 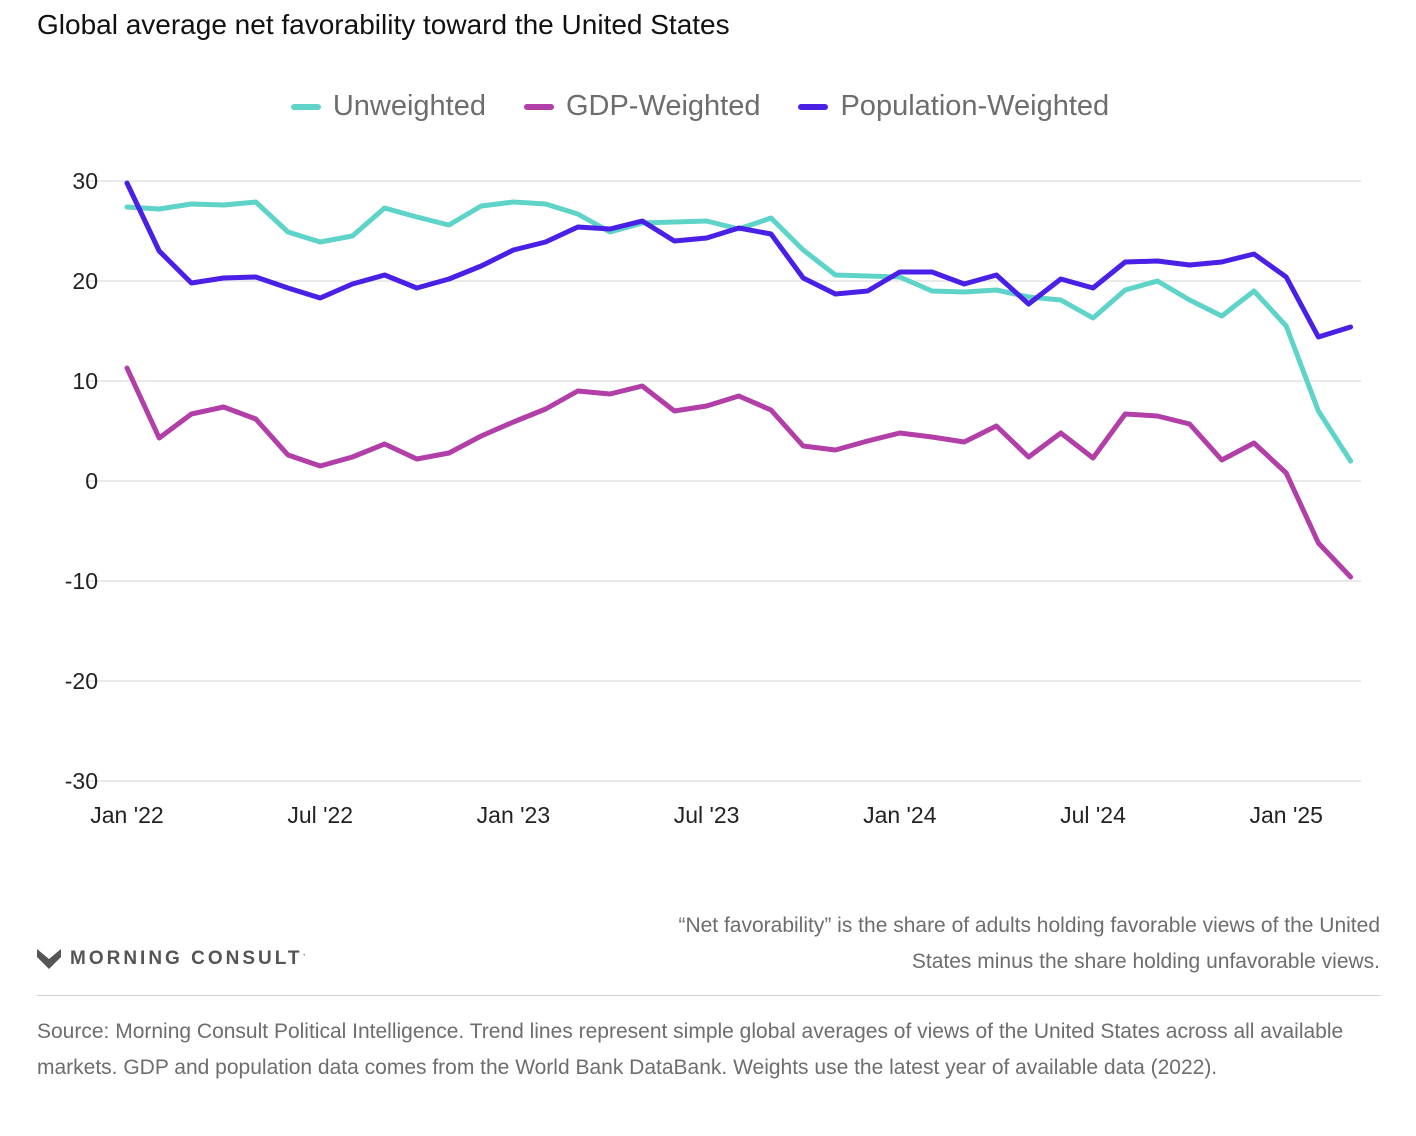 I want to click on y-tick-label: -30, so click(x=81, y=781).